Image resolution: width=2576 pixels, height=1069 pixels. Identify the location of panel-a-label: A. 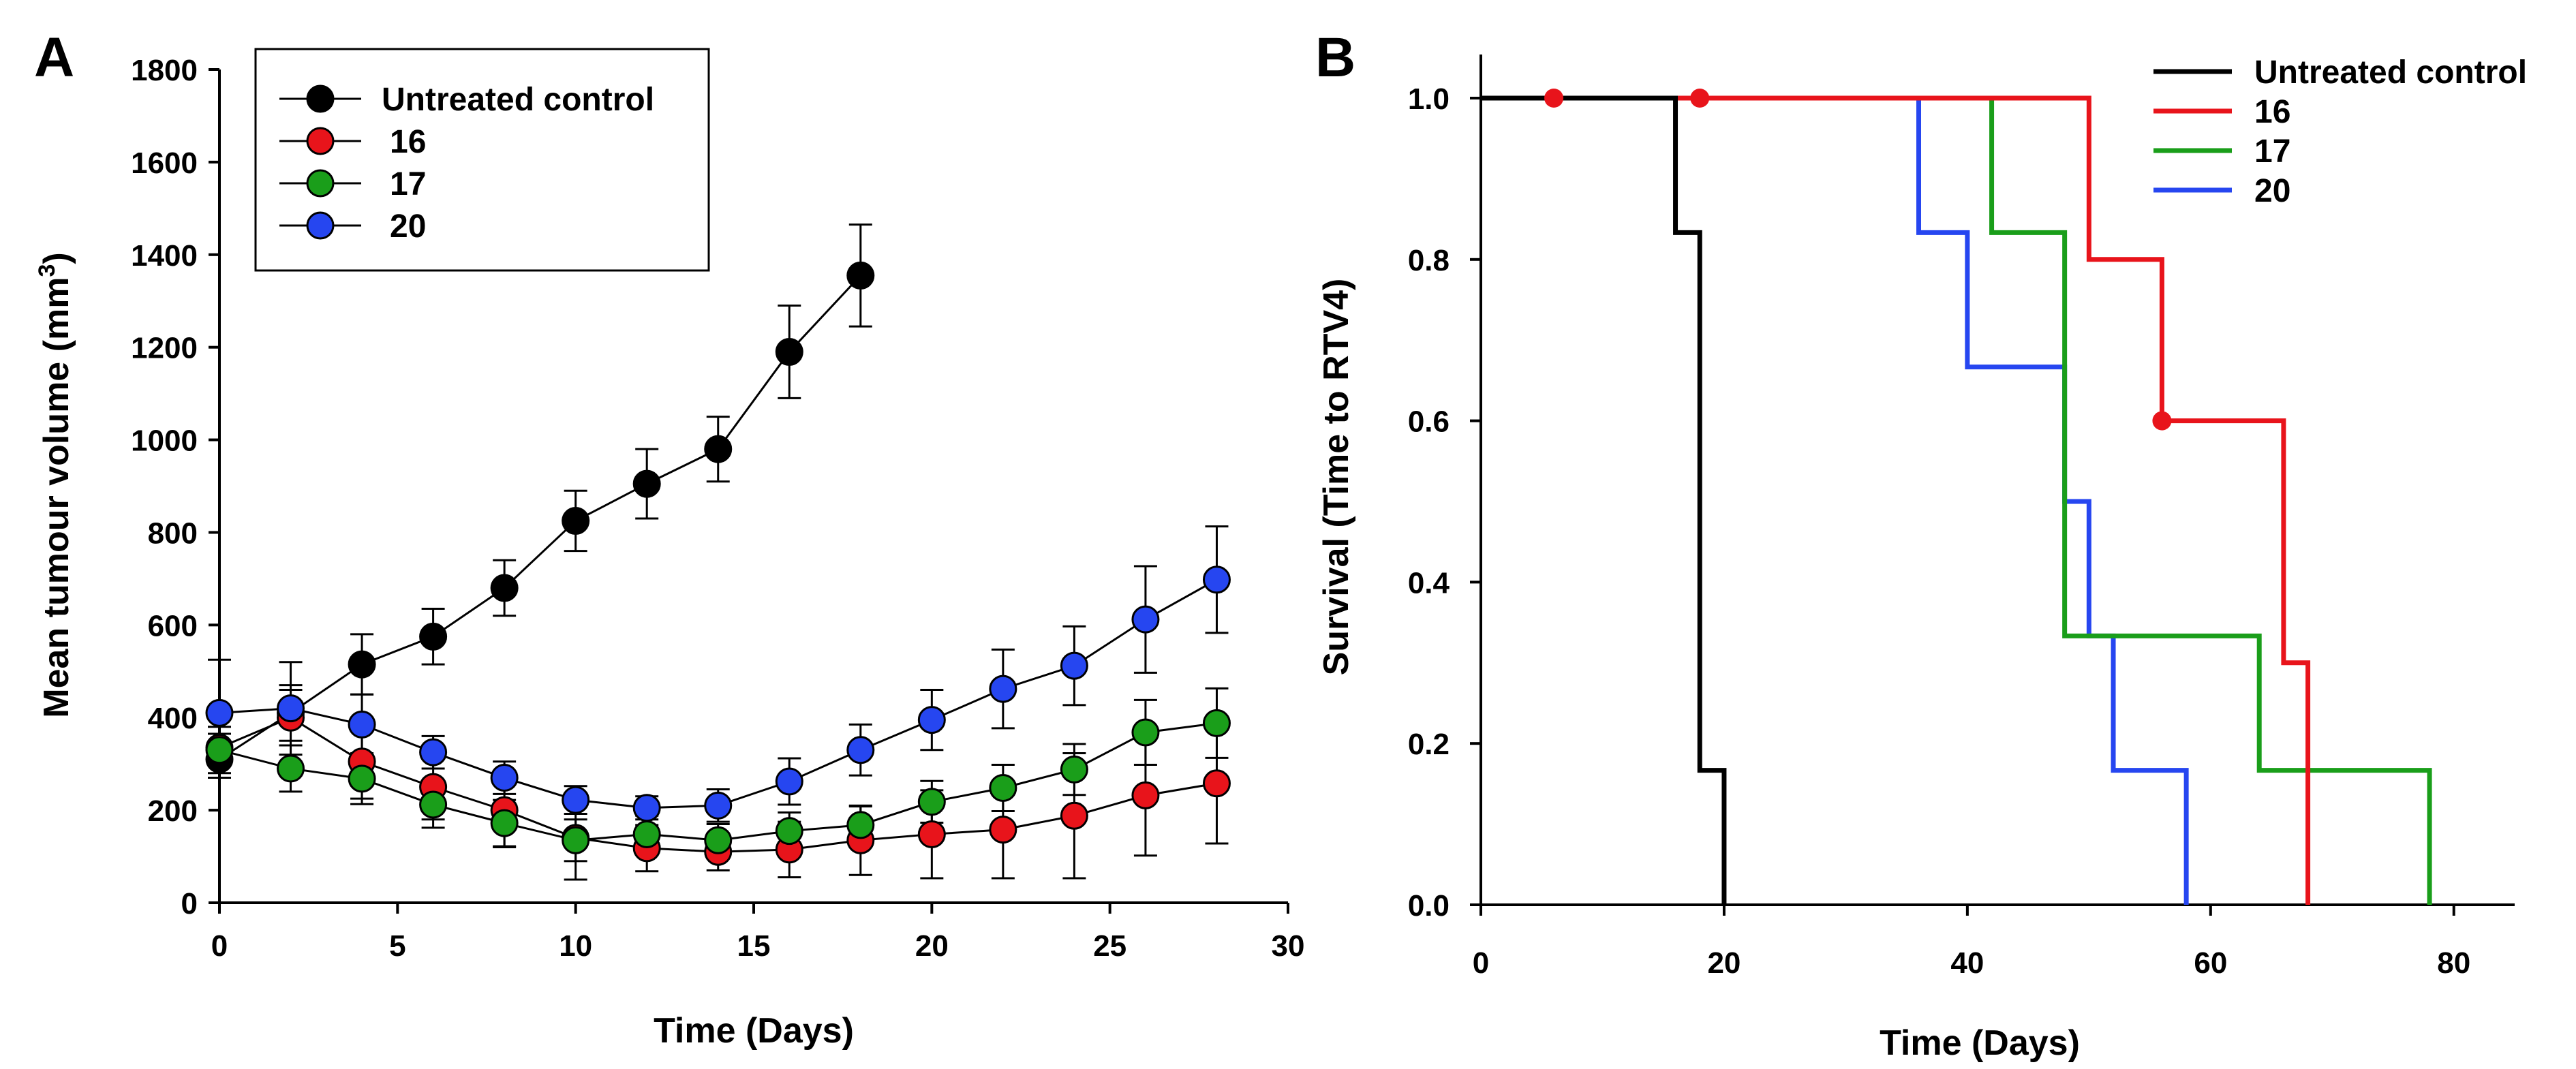
(54, 58).